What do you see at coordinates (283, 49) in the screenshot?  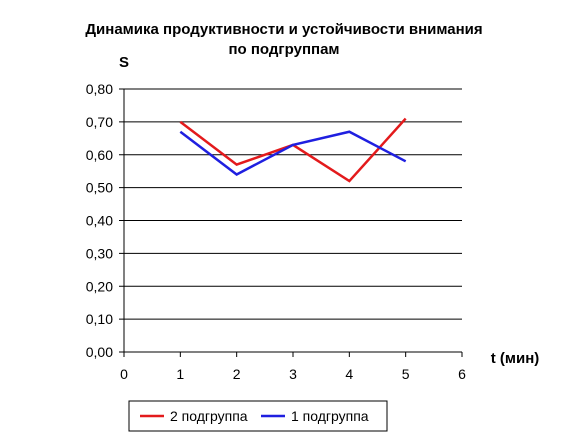 I see `chart-title-line-2: по подгруппам` at bounding box center [283, 49].